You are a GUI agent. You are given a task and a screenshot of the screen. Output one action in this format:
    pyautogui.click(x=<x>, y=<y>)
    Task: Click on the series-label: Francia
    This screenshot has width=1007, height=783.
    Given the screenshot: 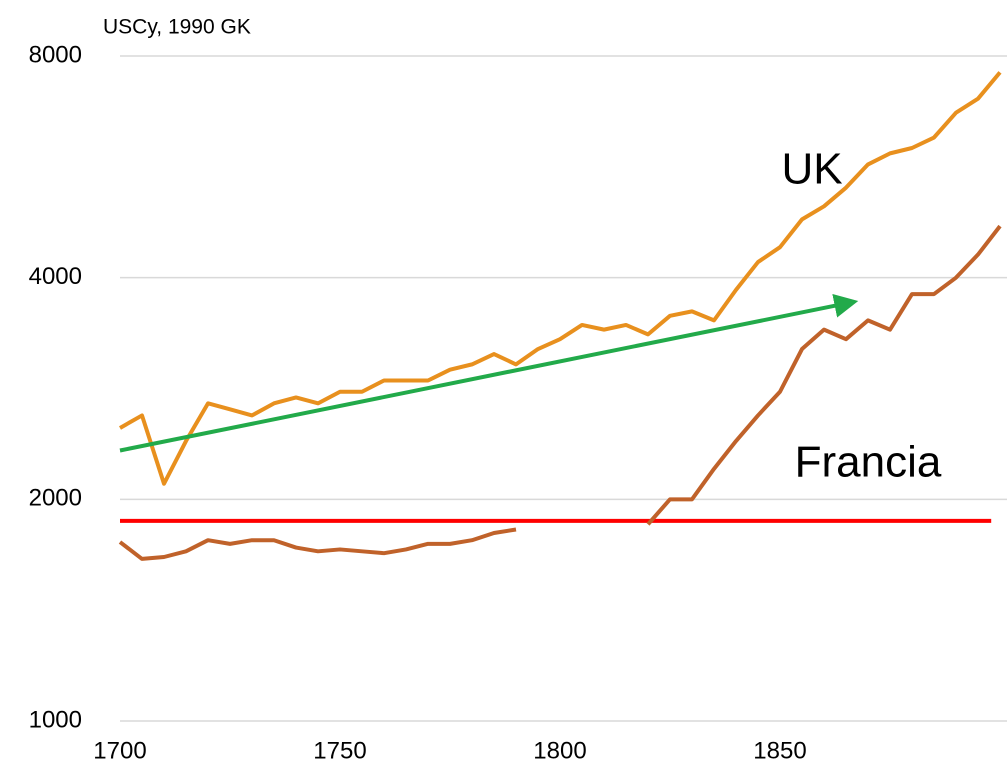 What is the action you would take?
    pyautogui.click(x=868, y=462)
    